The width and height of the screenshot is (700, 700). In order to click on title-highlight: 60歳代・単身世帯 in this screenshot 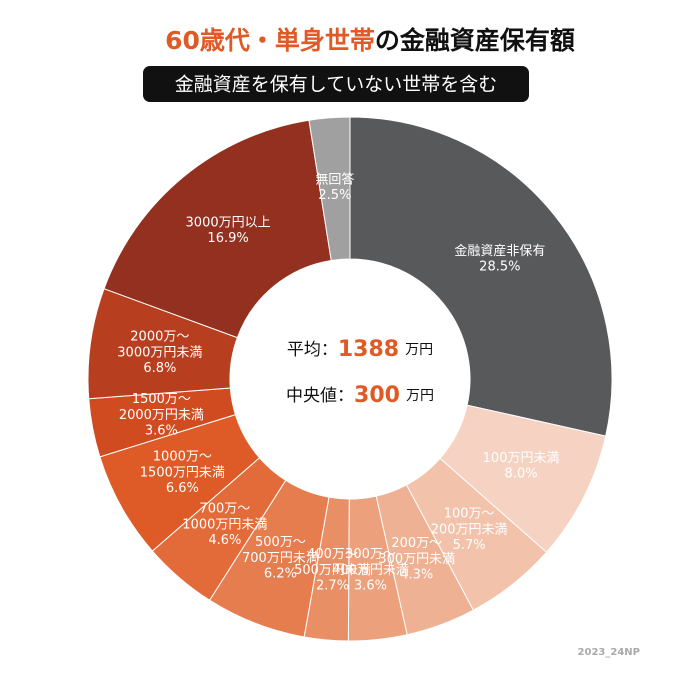, I will do `click(270, 40)`.